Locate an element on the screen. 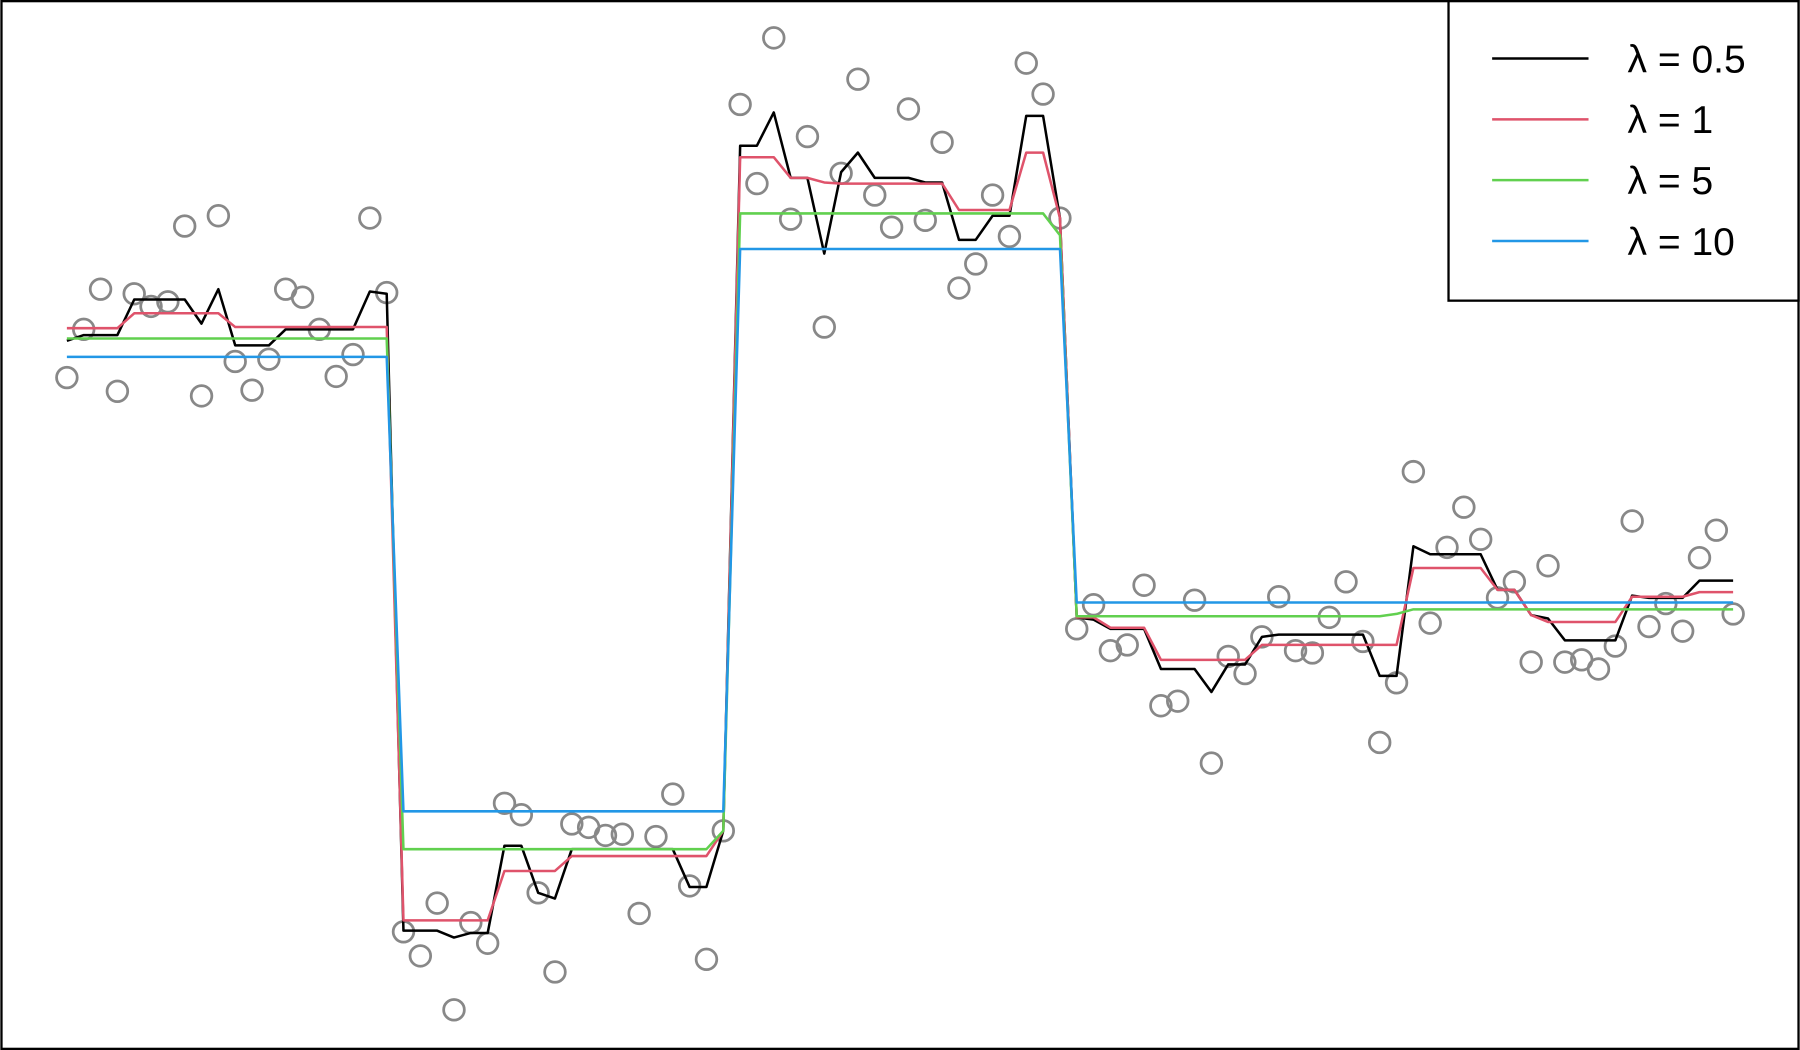  legend-label-0: λ = 0.5 is located at coordinates (1687, 59).